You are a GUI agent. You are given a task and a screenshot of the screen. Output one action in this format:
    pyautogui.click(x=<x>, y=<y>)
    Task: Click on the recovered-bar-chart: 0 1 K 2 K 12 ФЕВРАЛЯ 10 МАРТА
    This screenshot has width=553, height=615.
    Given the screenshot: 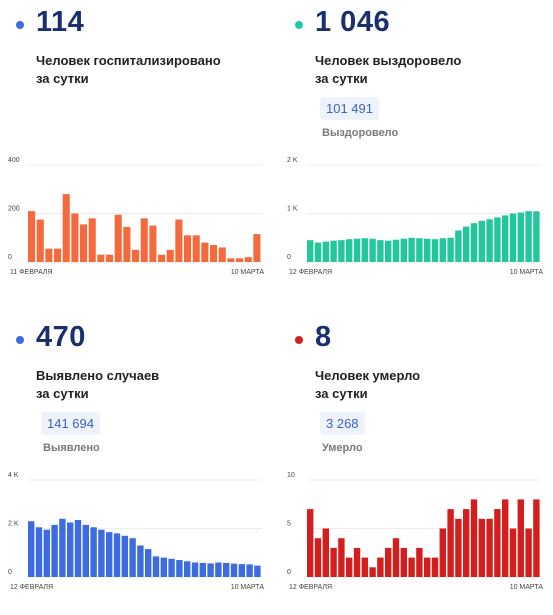 What is the action you would take?
    pyautogui.click(x=415, y=216)
    